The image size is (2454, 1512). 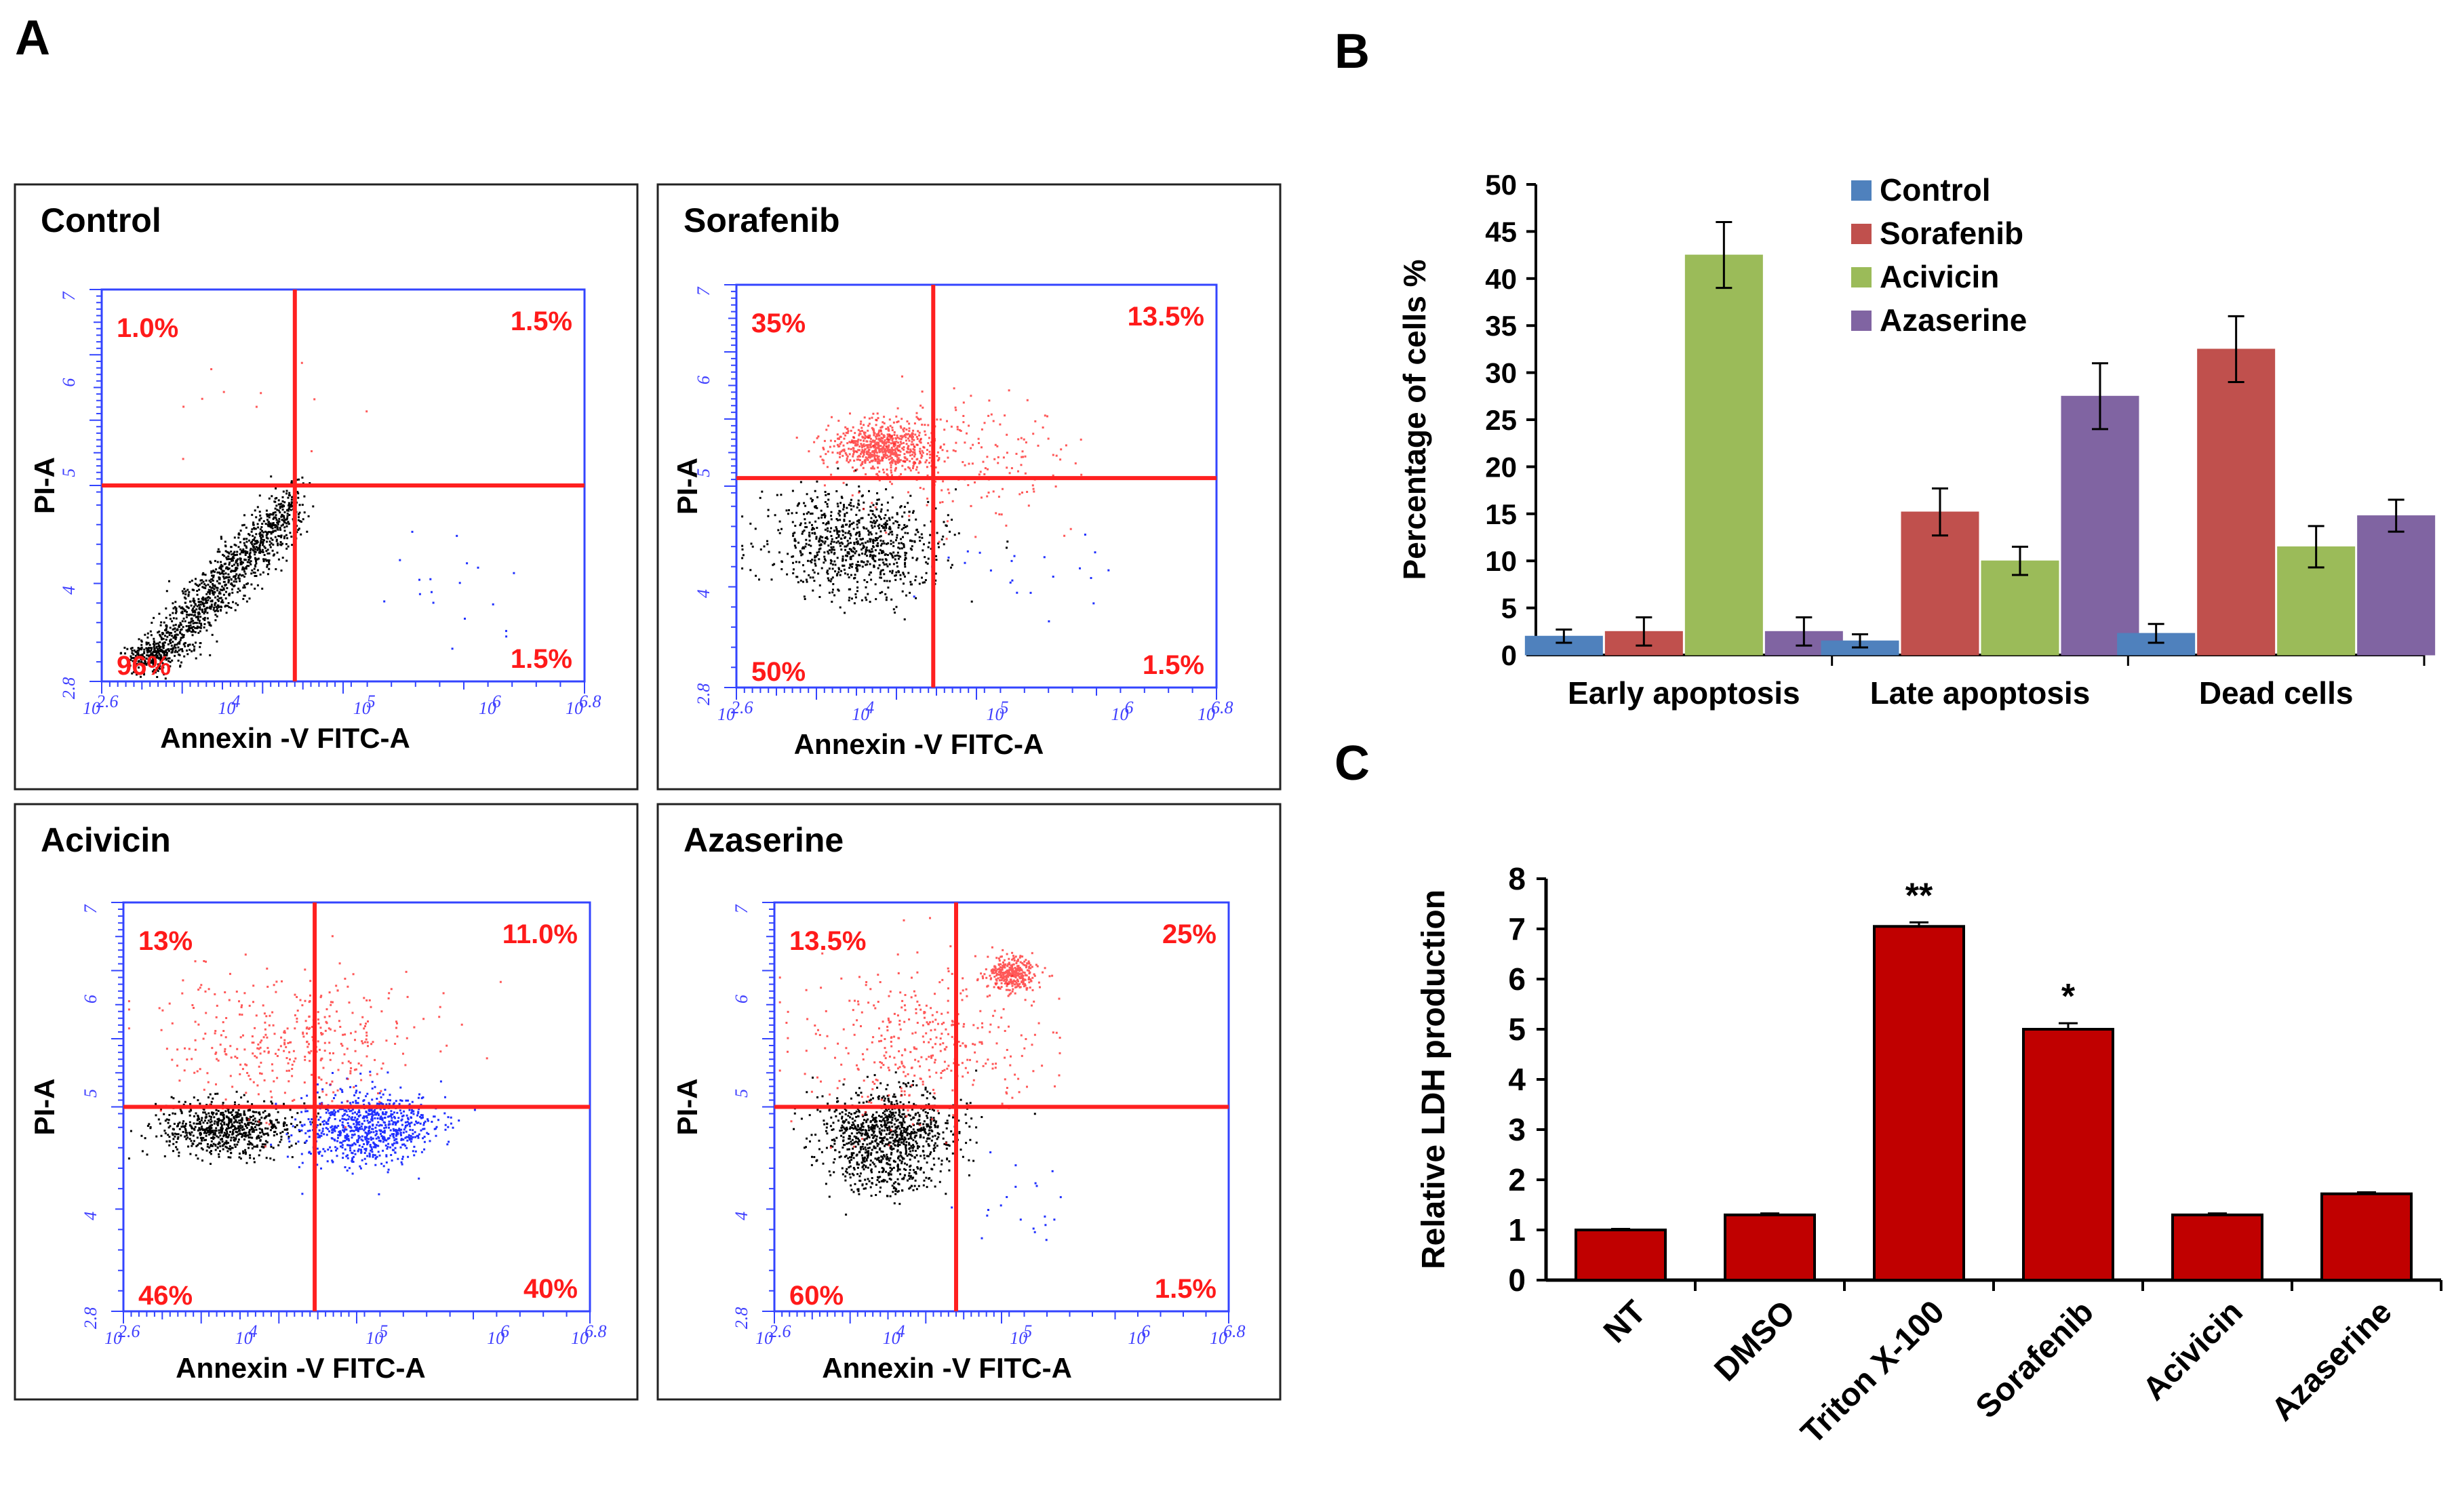 What do you see at coordinates (704, 695) in the screenshot?
I see `y-tick-label: 2.8` at bounding box center [704, 695].